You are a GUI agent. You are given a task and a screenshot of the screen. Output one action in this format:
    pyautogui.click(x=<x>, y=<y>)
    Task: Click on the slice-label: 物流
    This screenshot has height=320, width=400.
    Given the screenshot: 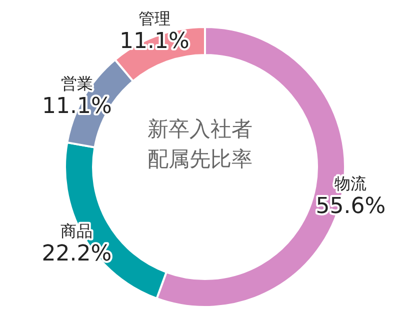 What is the action you would take?
    pyautogui.click(x=350, y=183)
    